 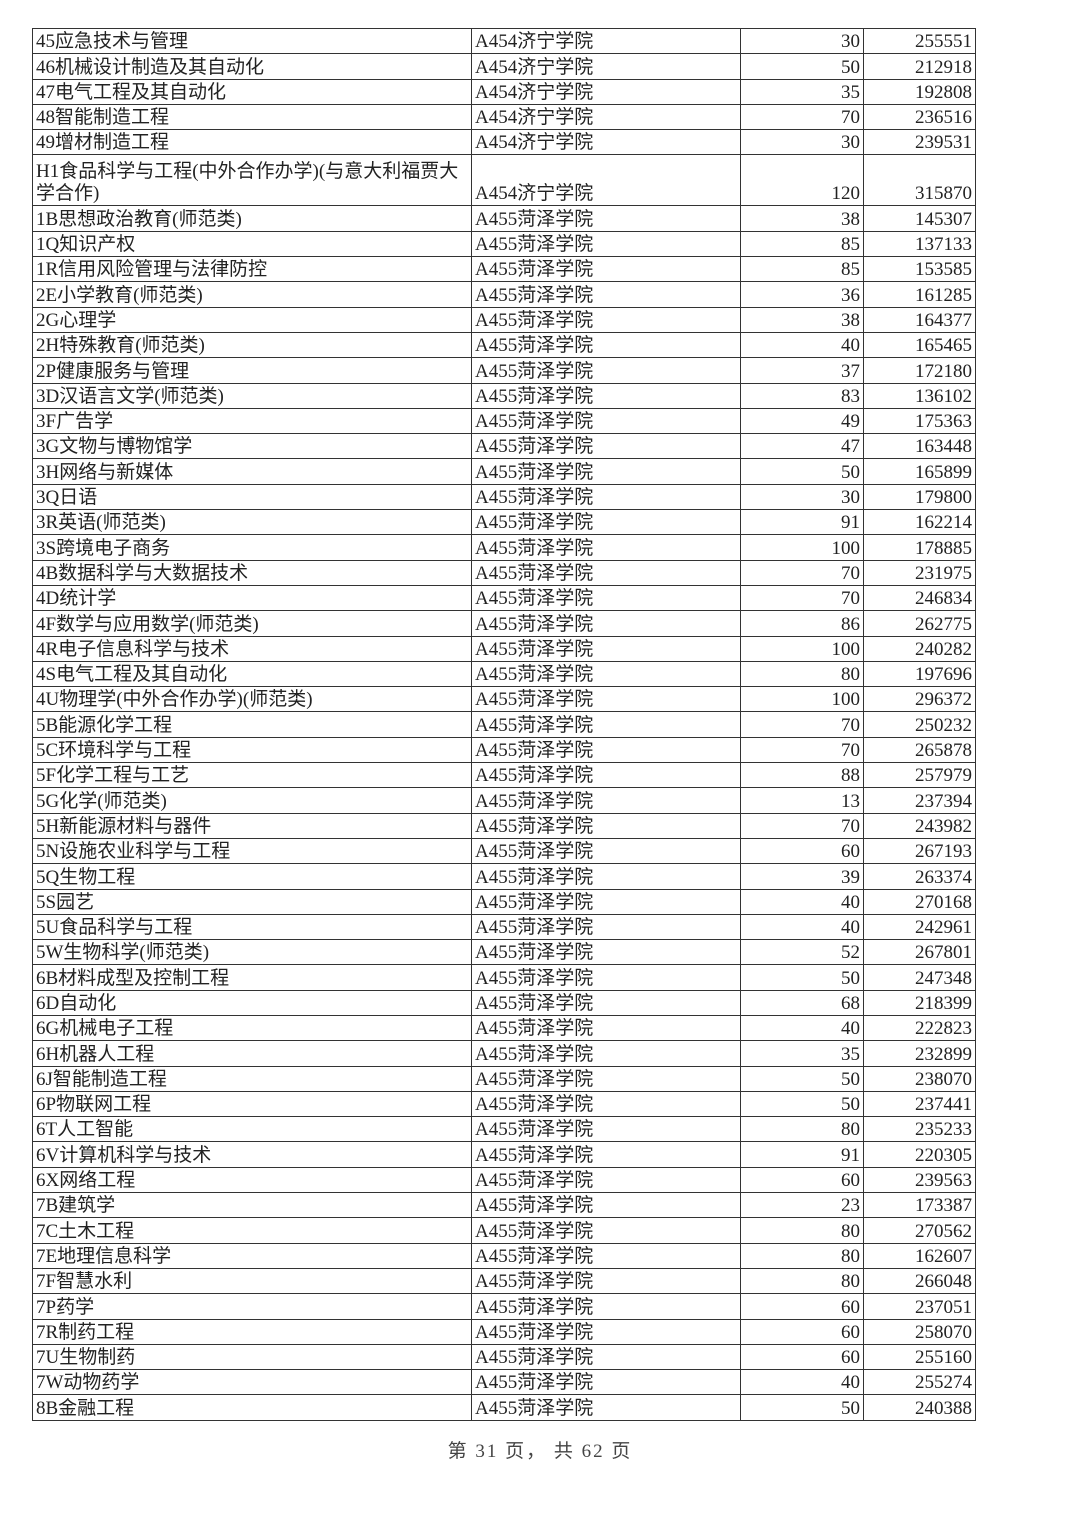 What do you see at coordinates (919, 180) in the screenshot?
I see `rank-cell: 315870` at bounding box center [919, 180].